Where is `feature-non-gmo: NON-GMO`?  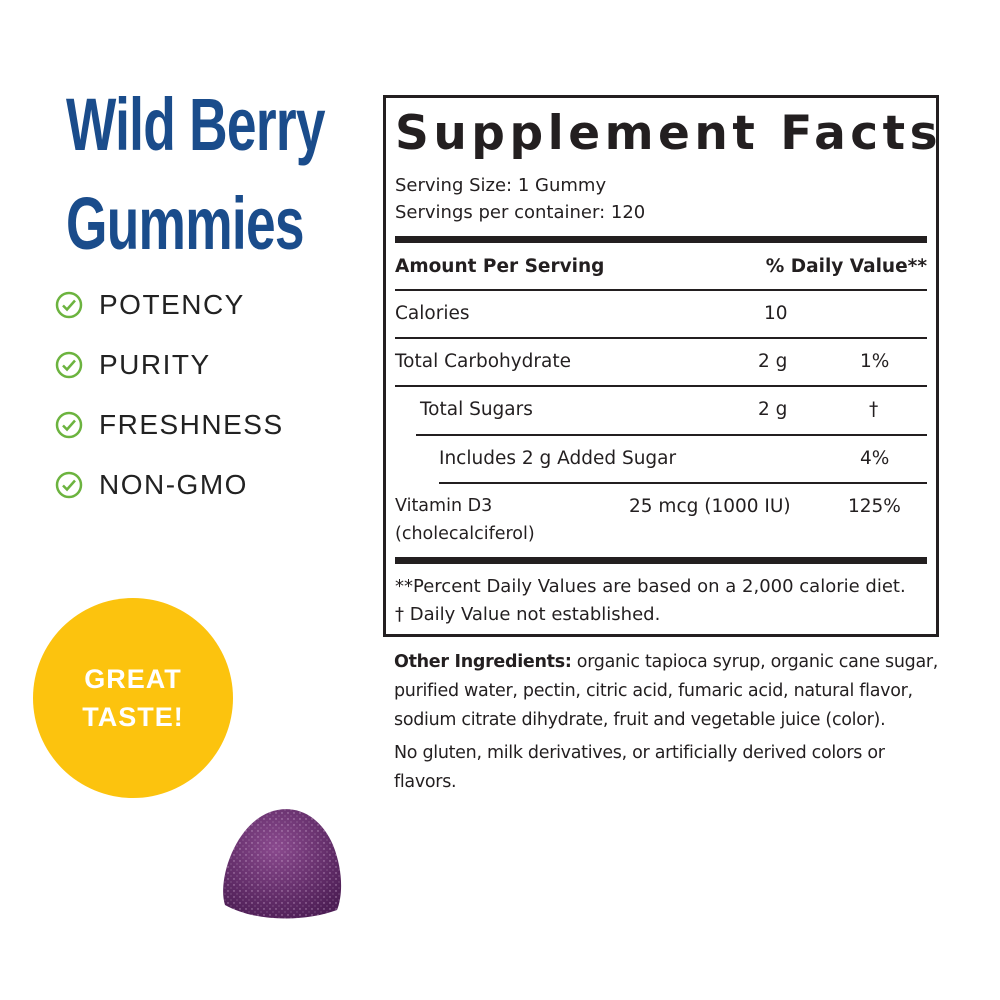
feature-non-gmo: NON-GMO is located at coordinates (151, 485).